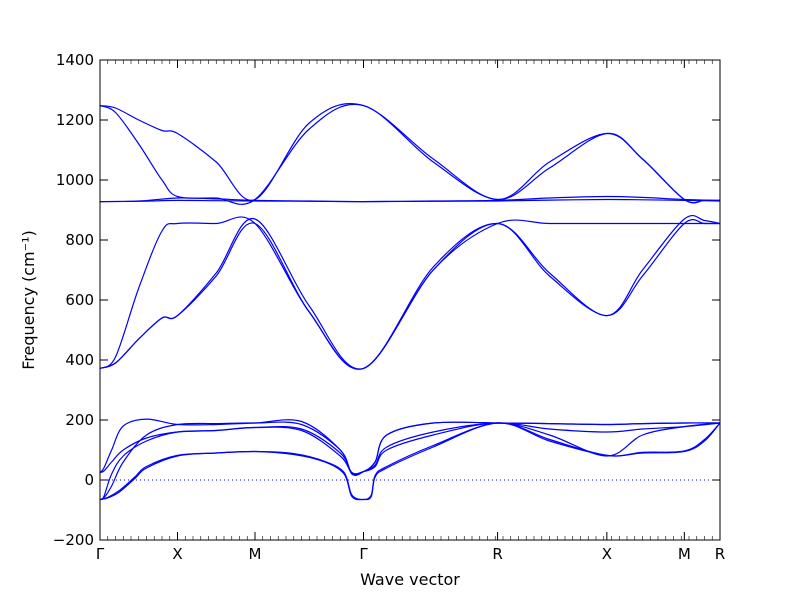 The height and width of the screenshot is (600, 800). I want to click on y-tick-label: 1400, so click(75, 60).